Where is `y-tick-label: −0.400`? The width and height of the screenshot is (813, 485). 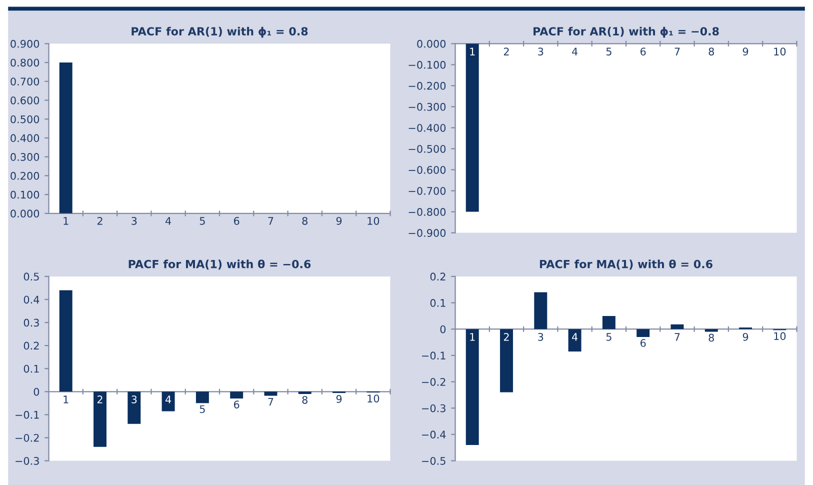 y-tick-label: −0.400 is located at coordinates (427, 128).